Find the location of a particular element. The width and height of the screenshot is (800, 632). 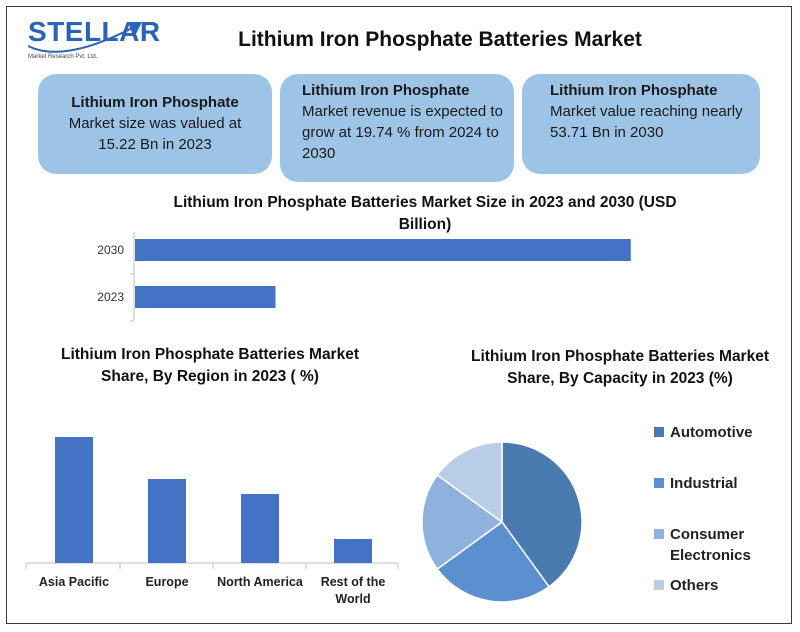

region-tick-label: Europe is located at coordinates (166, 582).